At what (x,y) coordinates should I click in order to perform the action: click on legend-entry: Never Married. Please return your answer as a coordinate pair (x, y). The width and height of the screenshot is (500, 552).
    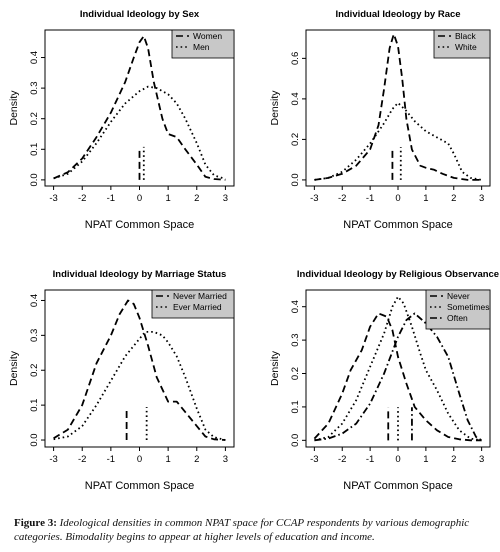
    Looking at the image, I should click on (200, 296).